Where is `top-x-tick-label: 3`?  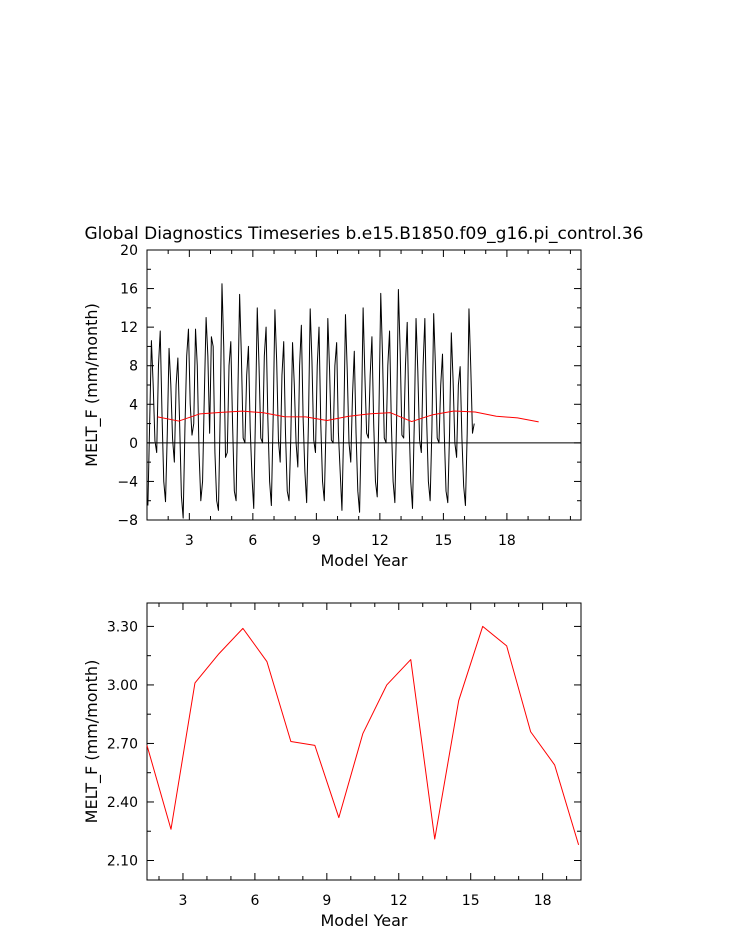
top-x-tick-label: 3 is located at coordinates (189, 541).